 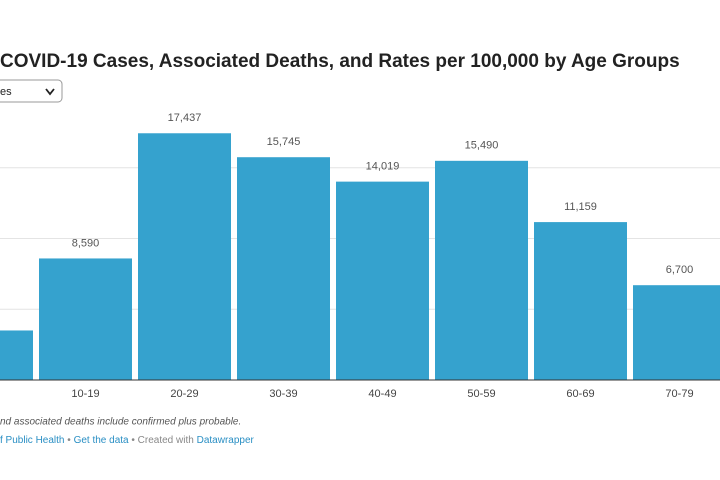 What do you see at coordinates (383, 167) in the screenshot?
I see `value-label: 14,019` at bounding box center [383, 167].